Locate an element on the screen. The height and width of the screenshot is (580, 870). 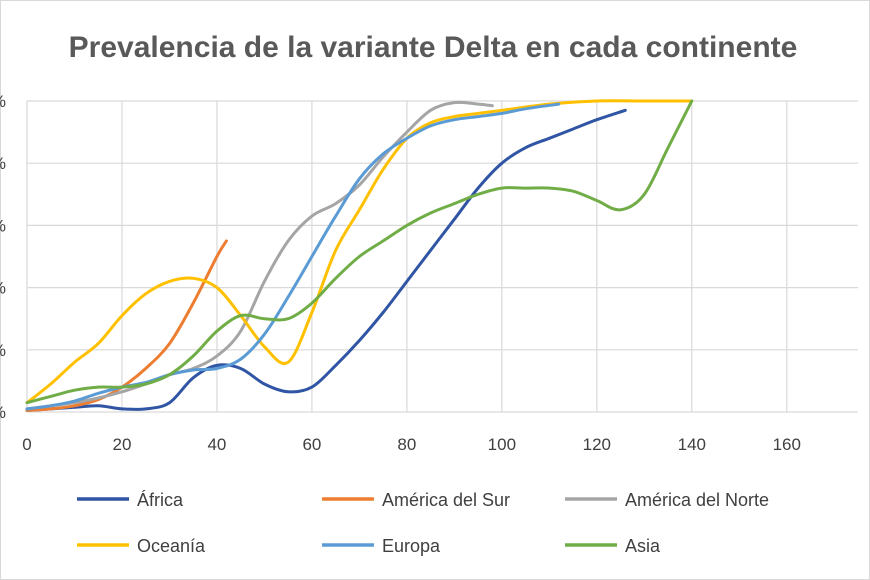
x-tick-label: 20 is located at coordinates (122, 444).